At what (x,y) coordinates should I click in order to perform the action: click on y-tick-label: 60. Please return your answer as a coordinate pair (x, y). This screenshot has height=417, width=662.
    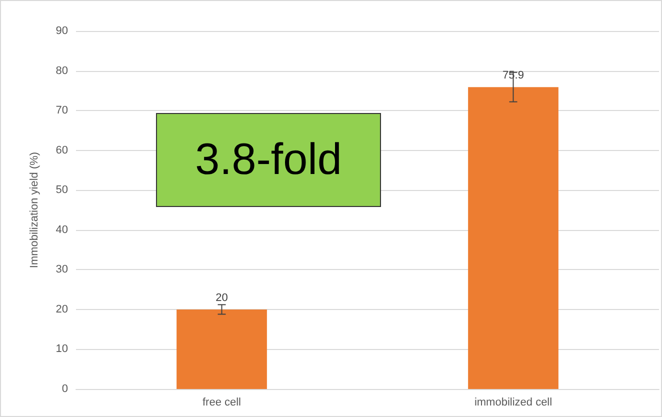
    Looking at the image, I should click on (62, 150).